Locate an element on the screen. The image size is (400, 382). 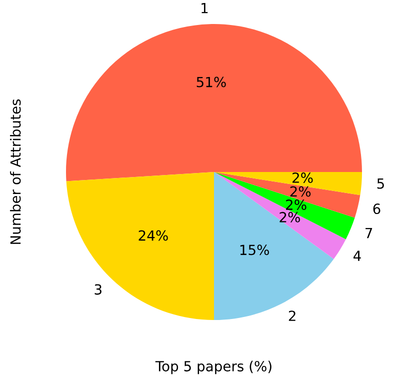
slice-label: 3 is located at coordinates (98, 289).